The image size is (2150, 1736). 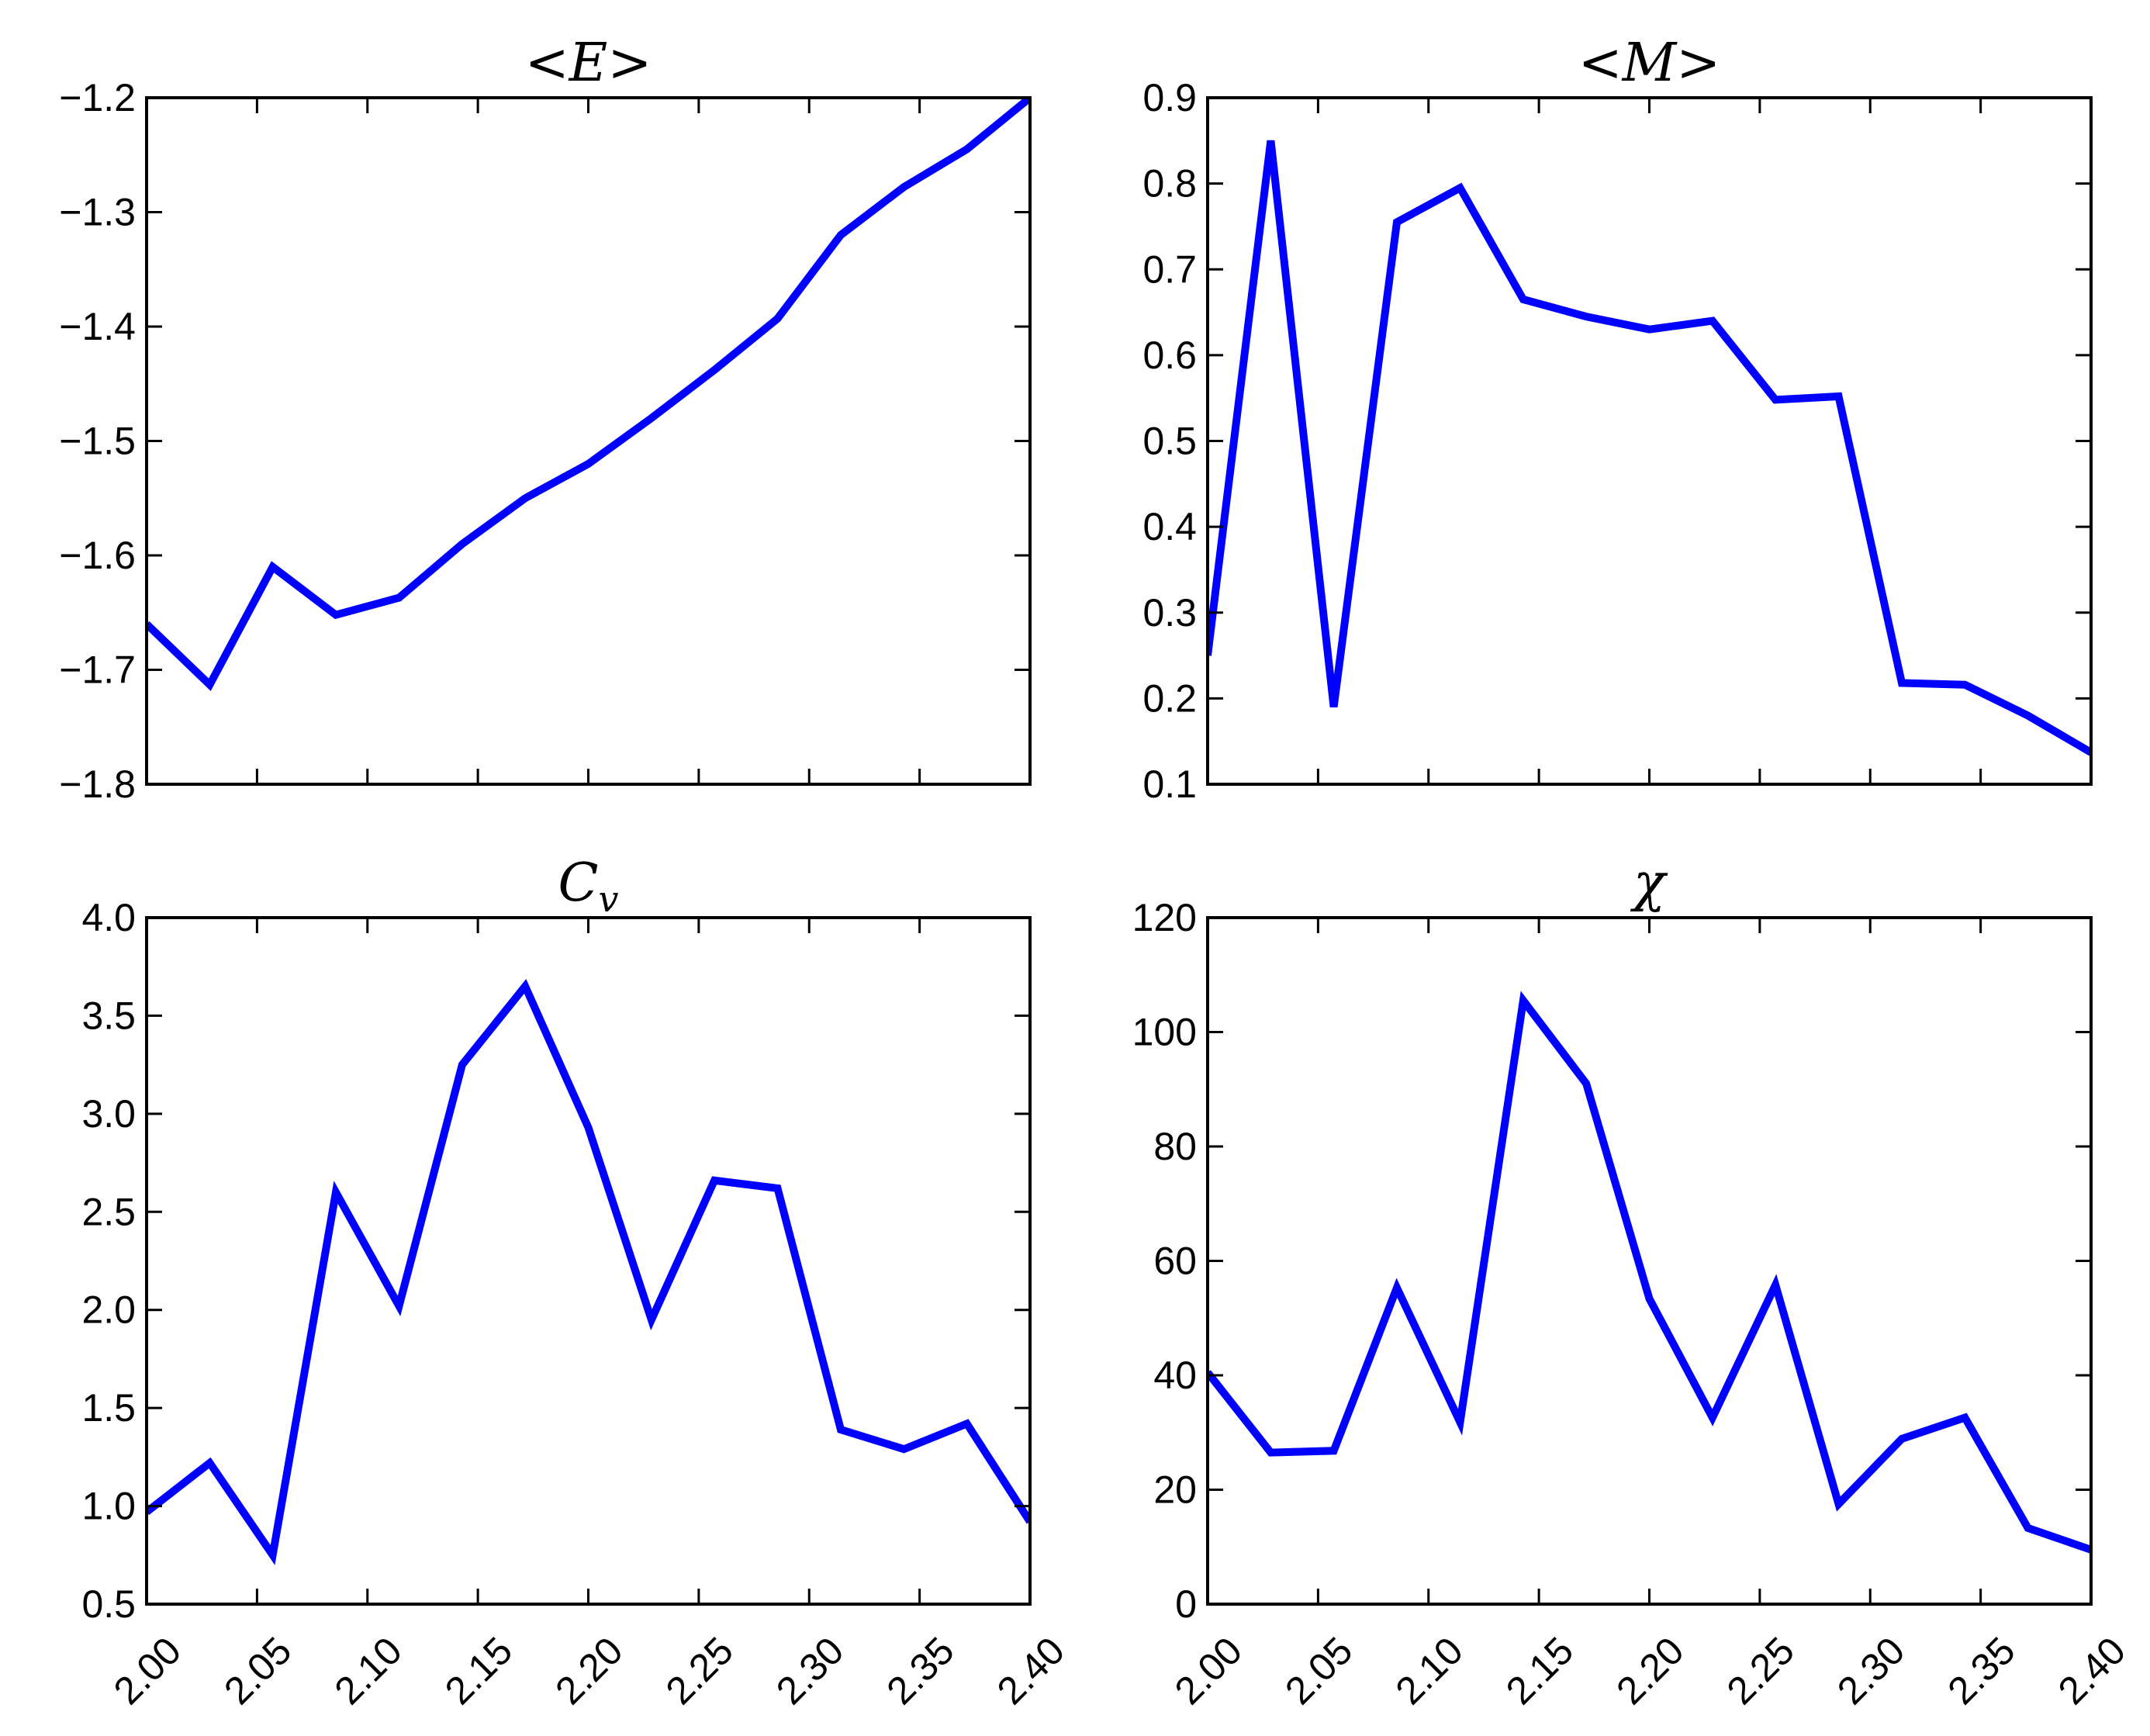 What do you see at coordinates (1170, 184) in the screenshot?
I see `magnetization-y-tick-label: 0.8` at bounding box center [1170, 184].